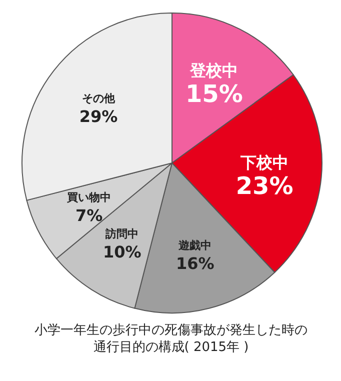  What do you see at coordinates (213, 70) in the screenshot?
I see `slice-label: 登校中` at bounding box center [213, 70].